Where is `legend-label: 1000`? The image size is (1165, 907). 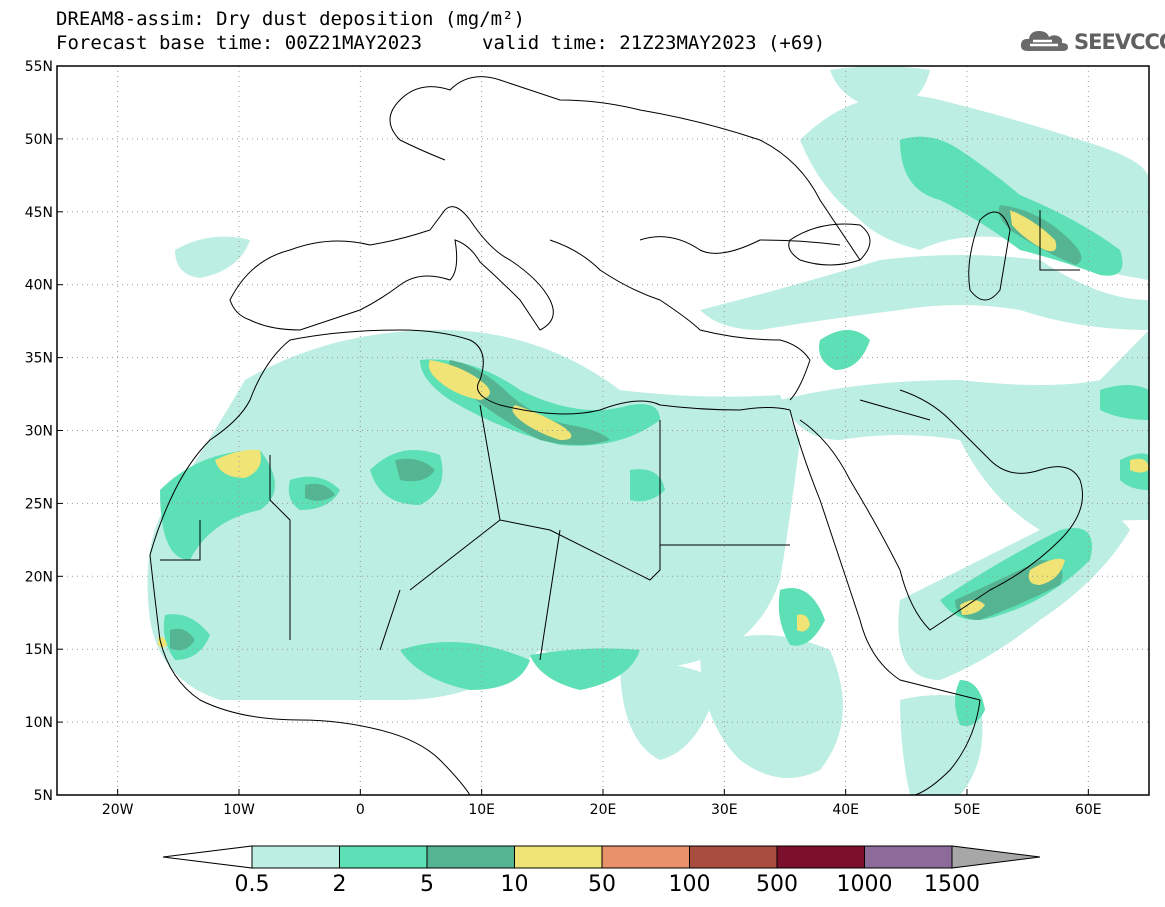
legend-label: 1000 is located at coordinates (865, 884).